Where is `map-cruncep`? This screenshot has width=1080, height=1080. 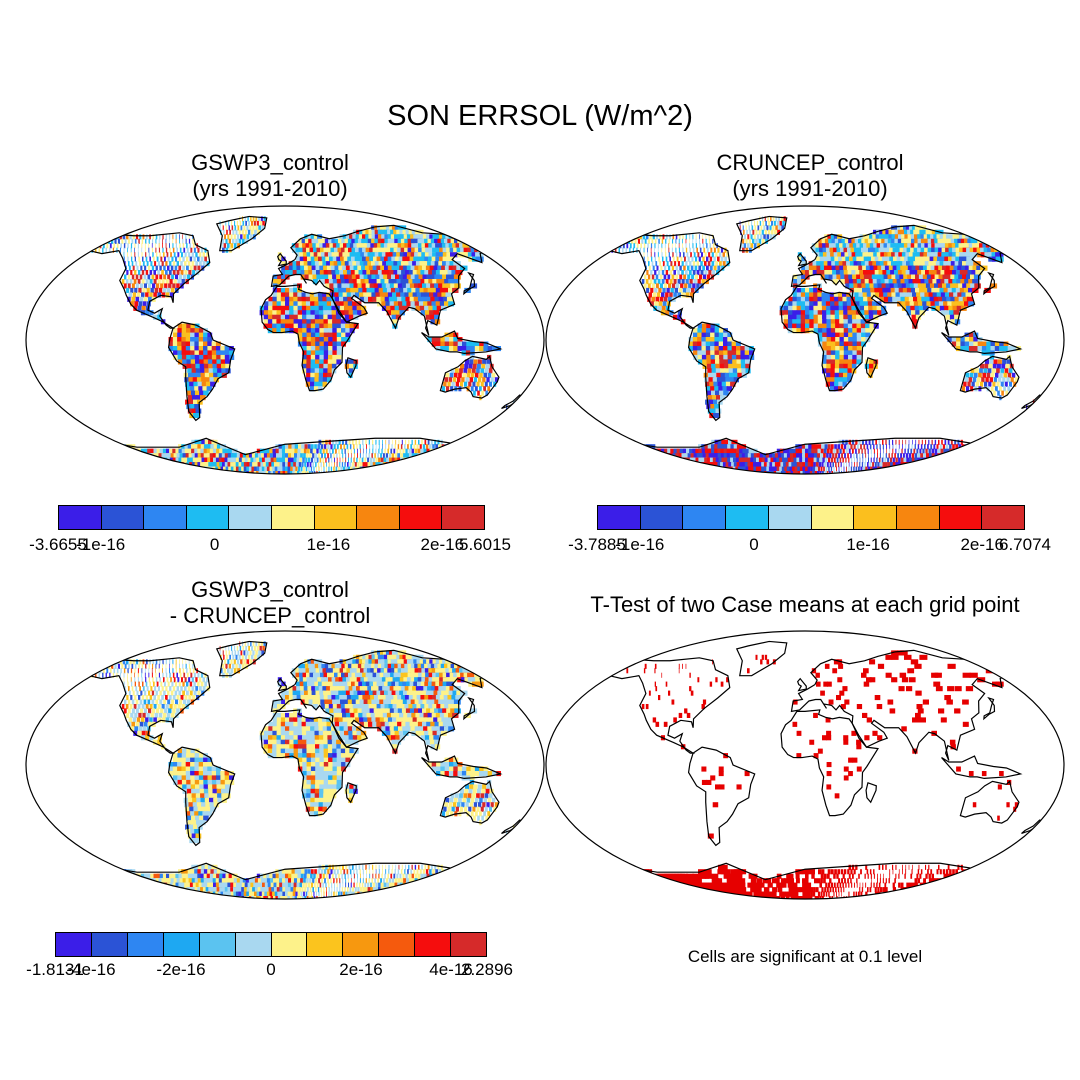 map-cruncep is located at coordinates (805, 340).